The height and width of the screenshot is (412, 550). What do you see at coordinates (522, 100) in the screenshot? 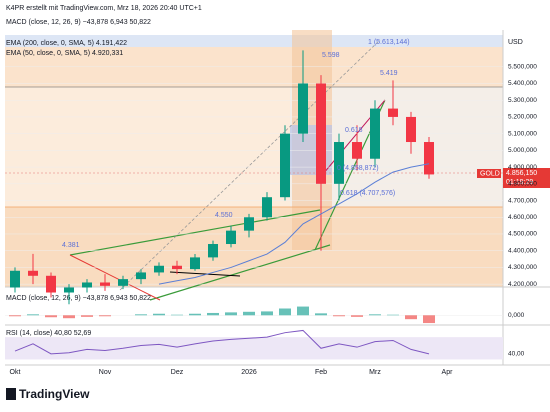
I see `y-tick-label: 5.300,000` at bounding box center [522, 100].